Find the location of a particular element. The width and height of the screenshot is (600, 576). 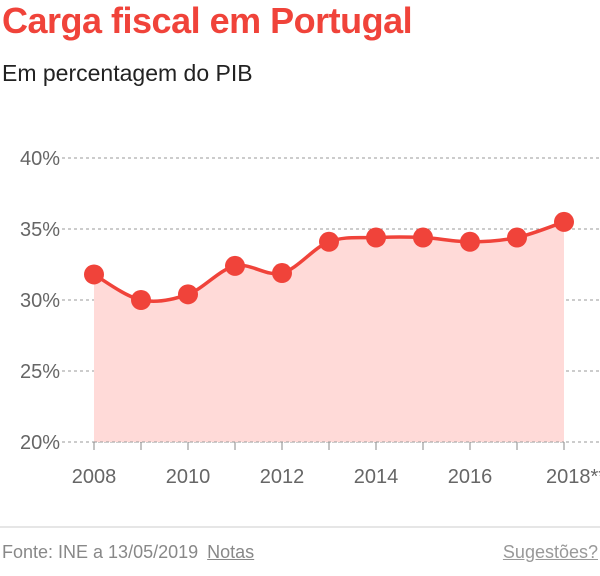

y-tick-label: 25% is located at coordinates (40, 372).